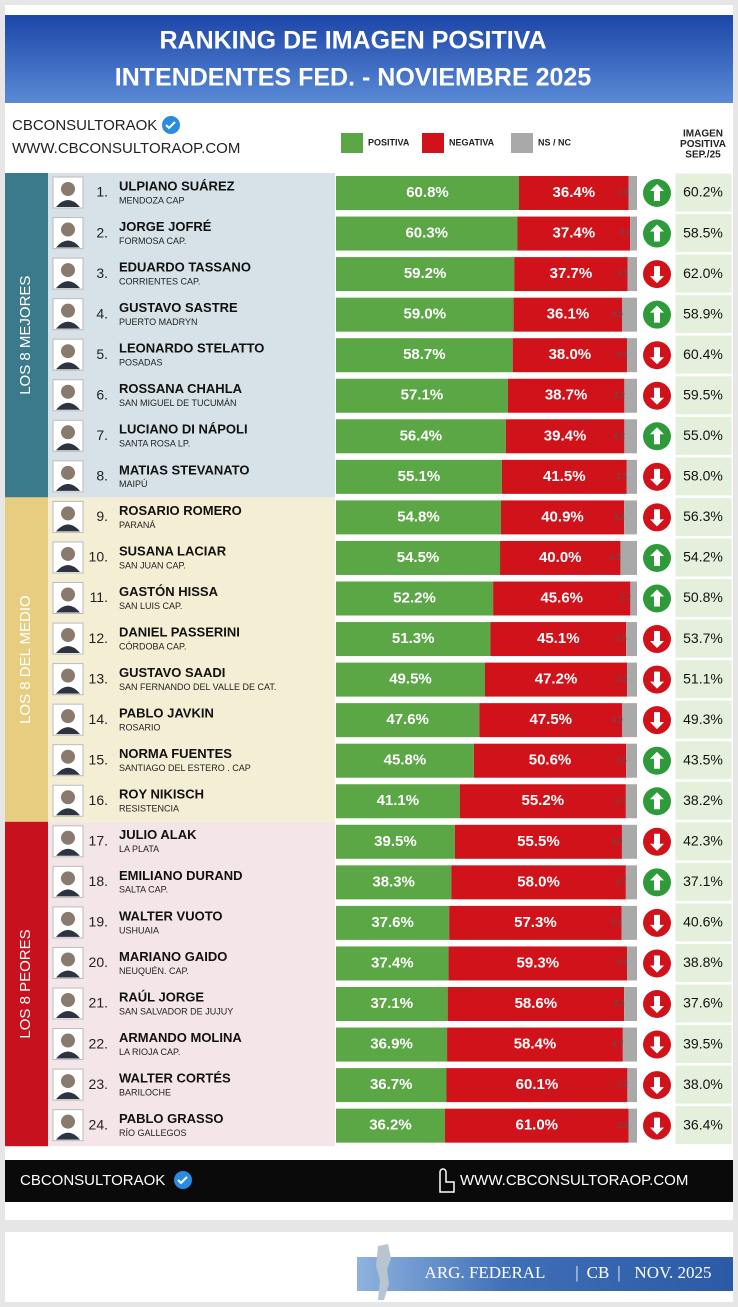 This screenshot has height=1307, width=738. I want to click on rank: 10., so click(98, 557).